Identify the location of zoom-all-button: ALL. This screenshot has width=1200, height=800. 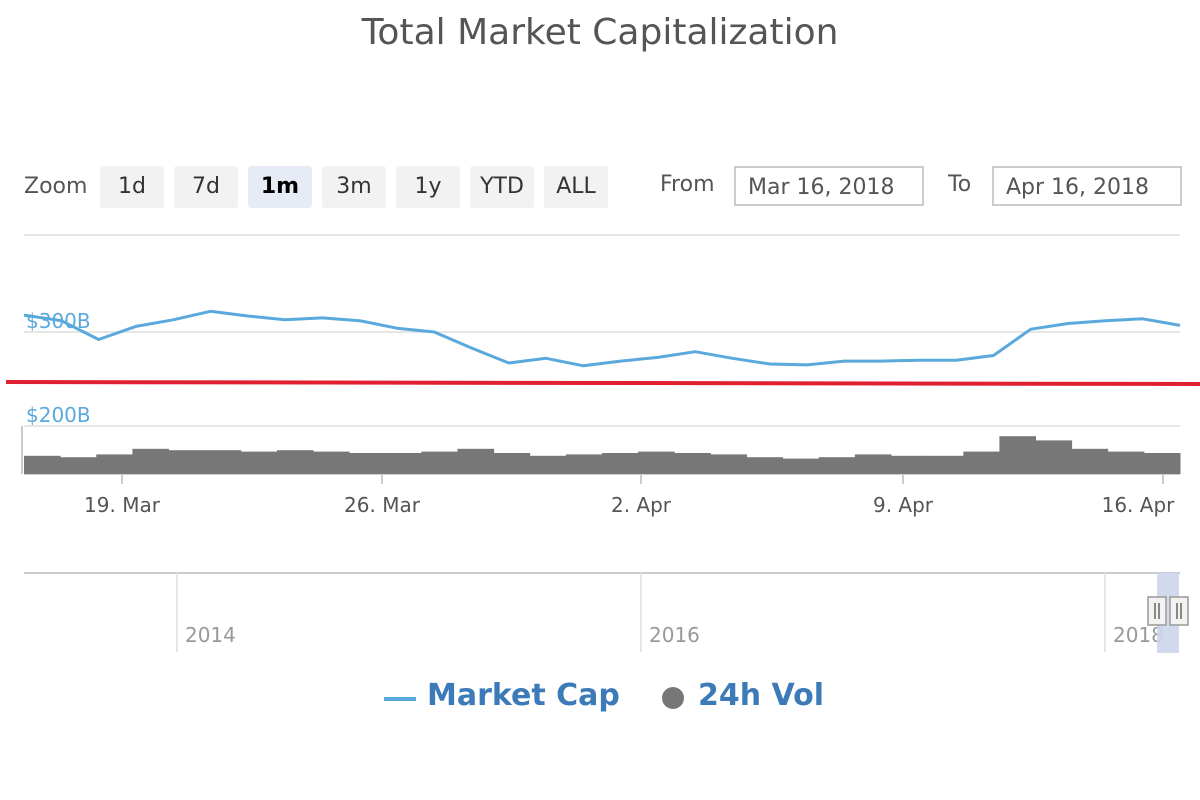
(576, 187).